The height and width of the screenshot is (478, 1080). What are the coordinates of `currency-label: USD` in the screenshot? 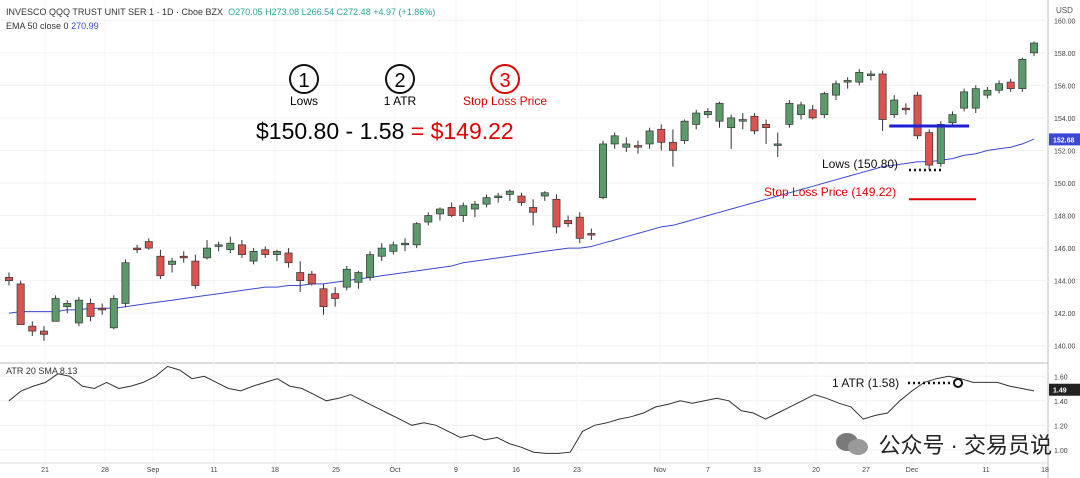 It's located at (1064, 10).